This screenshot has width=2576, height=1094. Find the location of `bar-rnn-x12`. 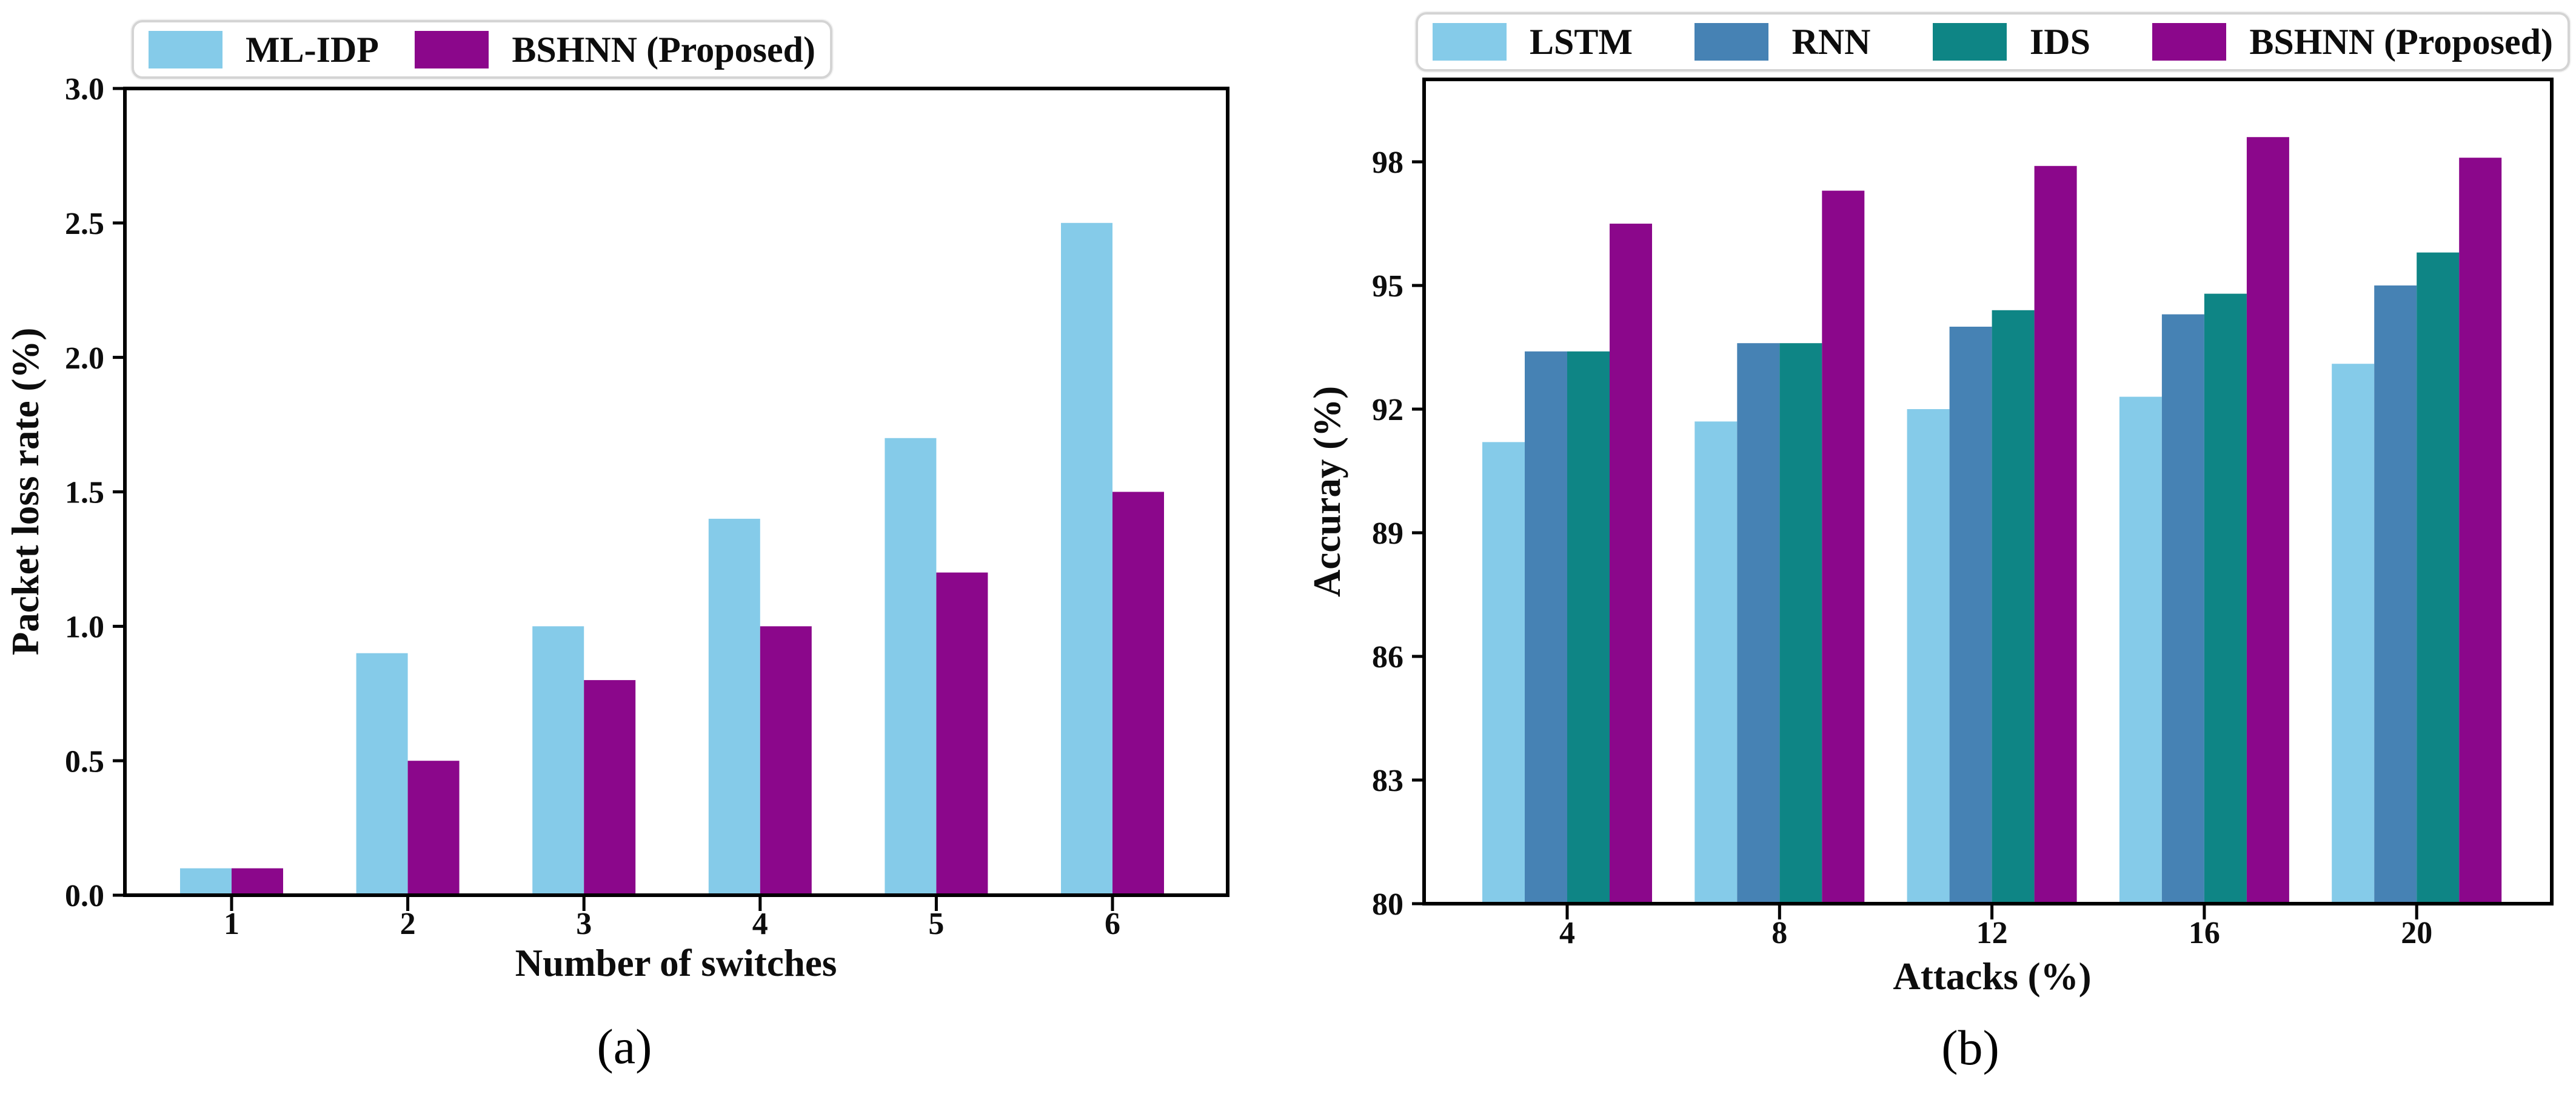

bar-rnn-x12 is located at coordinates (1970, 615).